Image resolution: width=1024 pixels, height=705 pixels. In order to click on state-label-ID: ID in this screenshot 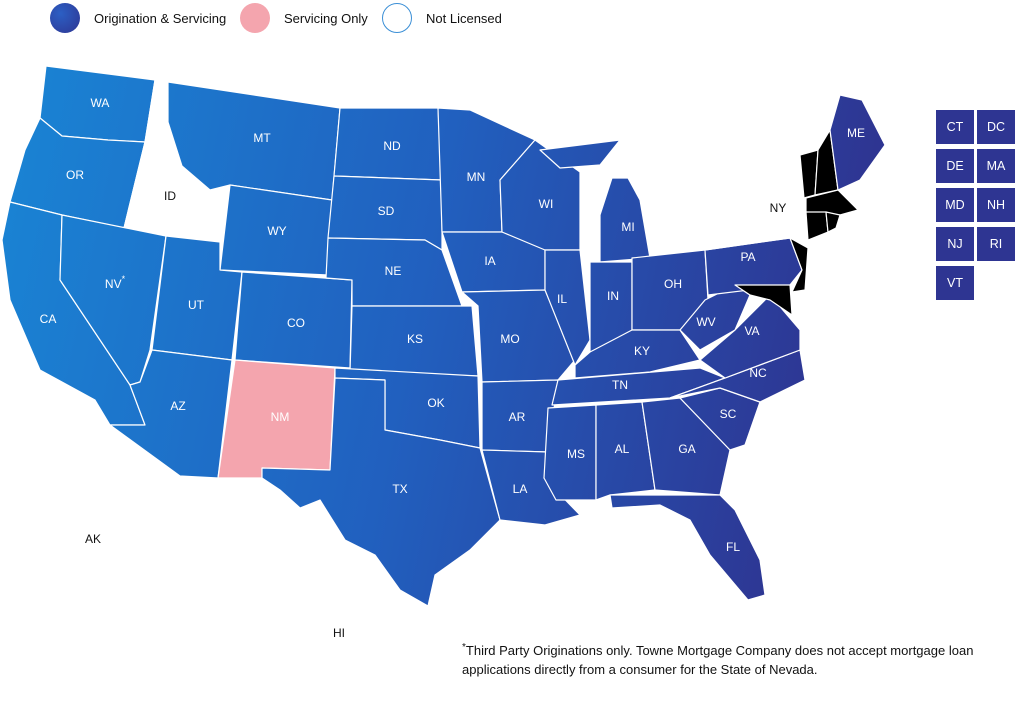, I will do `click(170, 196)`.